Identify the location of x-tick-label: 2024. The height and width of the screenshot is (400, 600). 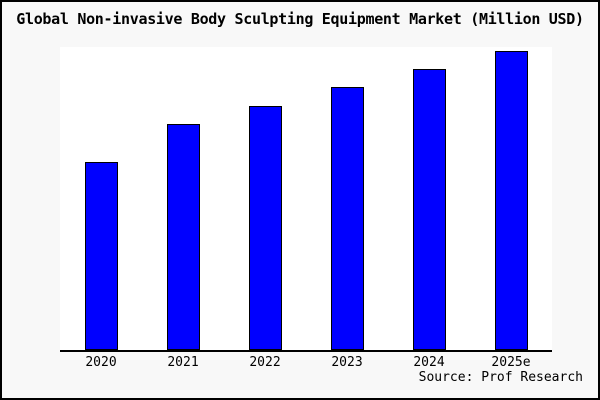
(429, 362).